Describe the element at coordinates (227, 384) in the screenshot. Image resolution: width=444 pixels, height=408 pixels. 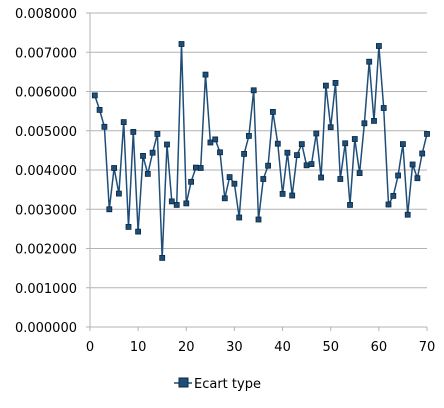
I see `legend-label: Ecart type` at that location.